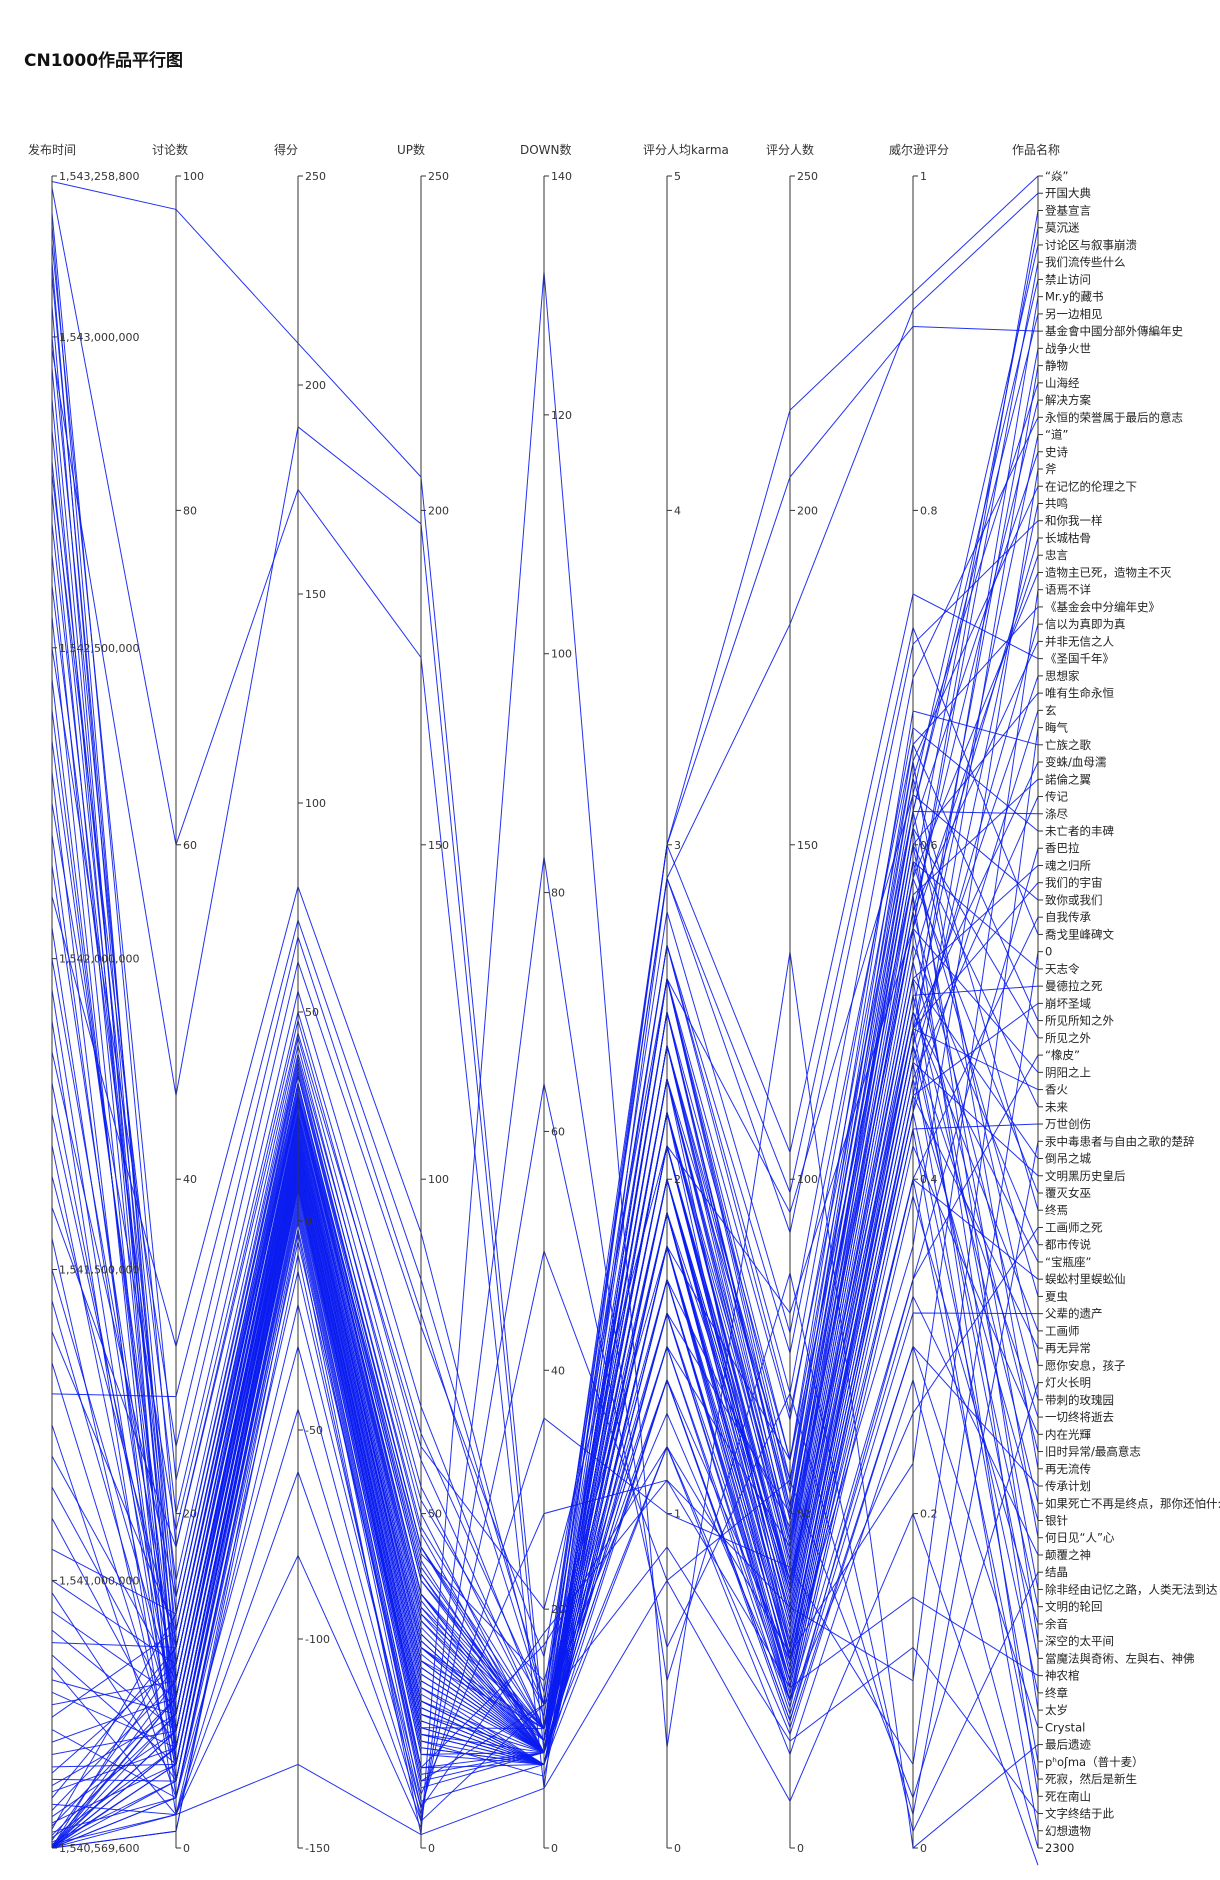 The image size is (1220, 1880). Describe the element at coordinates (1056, 728) in the screenshot. I see `category-label: 晦气` at that location.